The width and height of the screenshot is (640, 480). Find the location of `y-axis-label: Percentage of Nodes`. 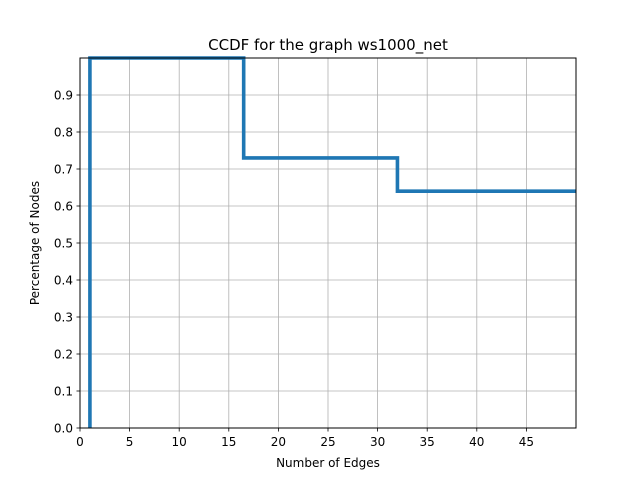

y-axis-label: Percentage of Nodes is located at coordinates (35, 243).